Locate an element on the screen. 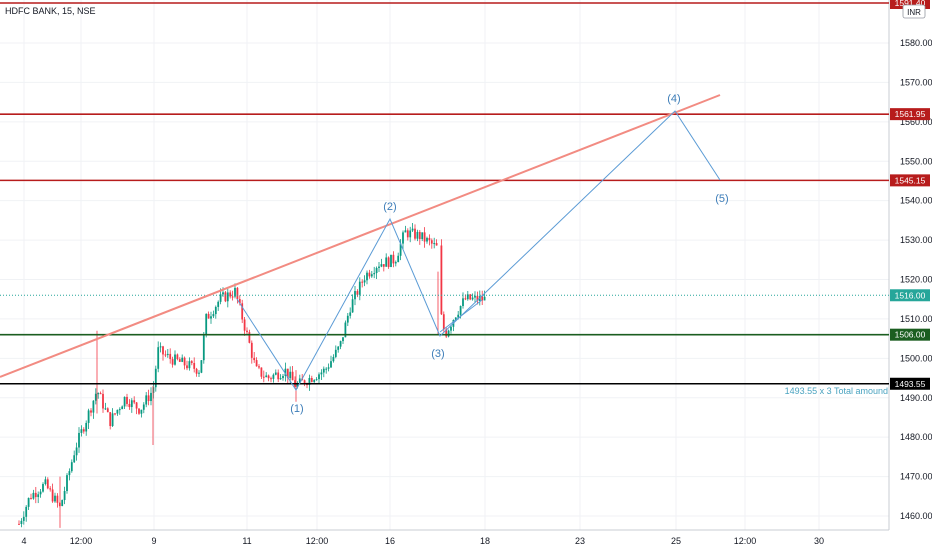  wave-label-5: (5) is located at coordinates (721, 199).